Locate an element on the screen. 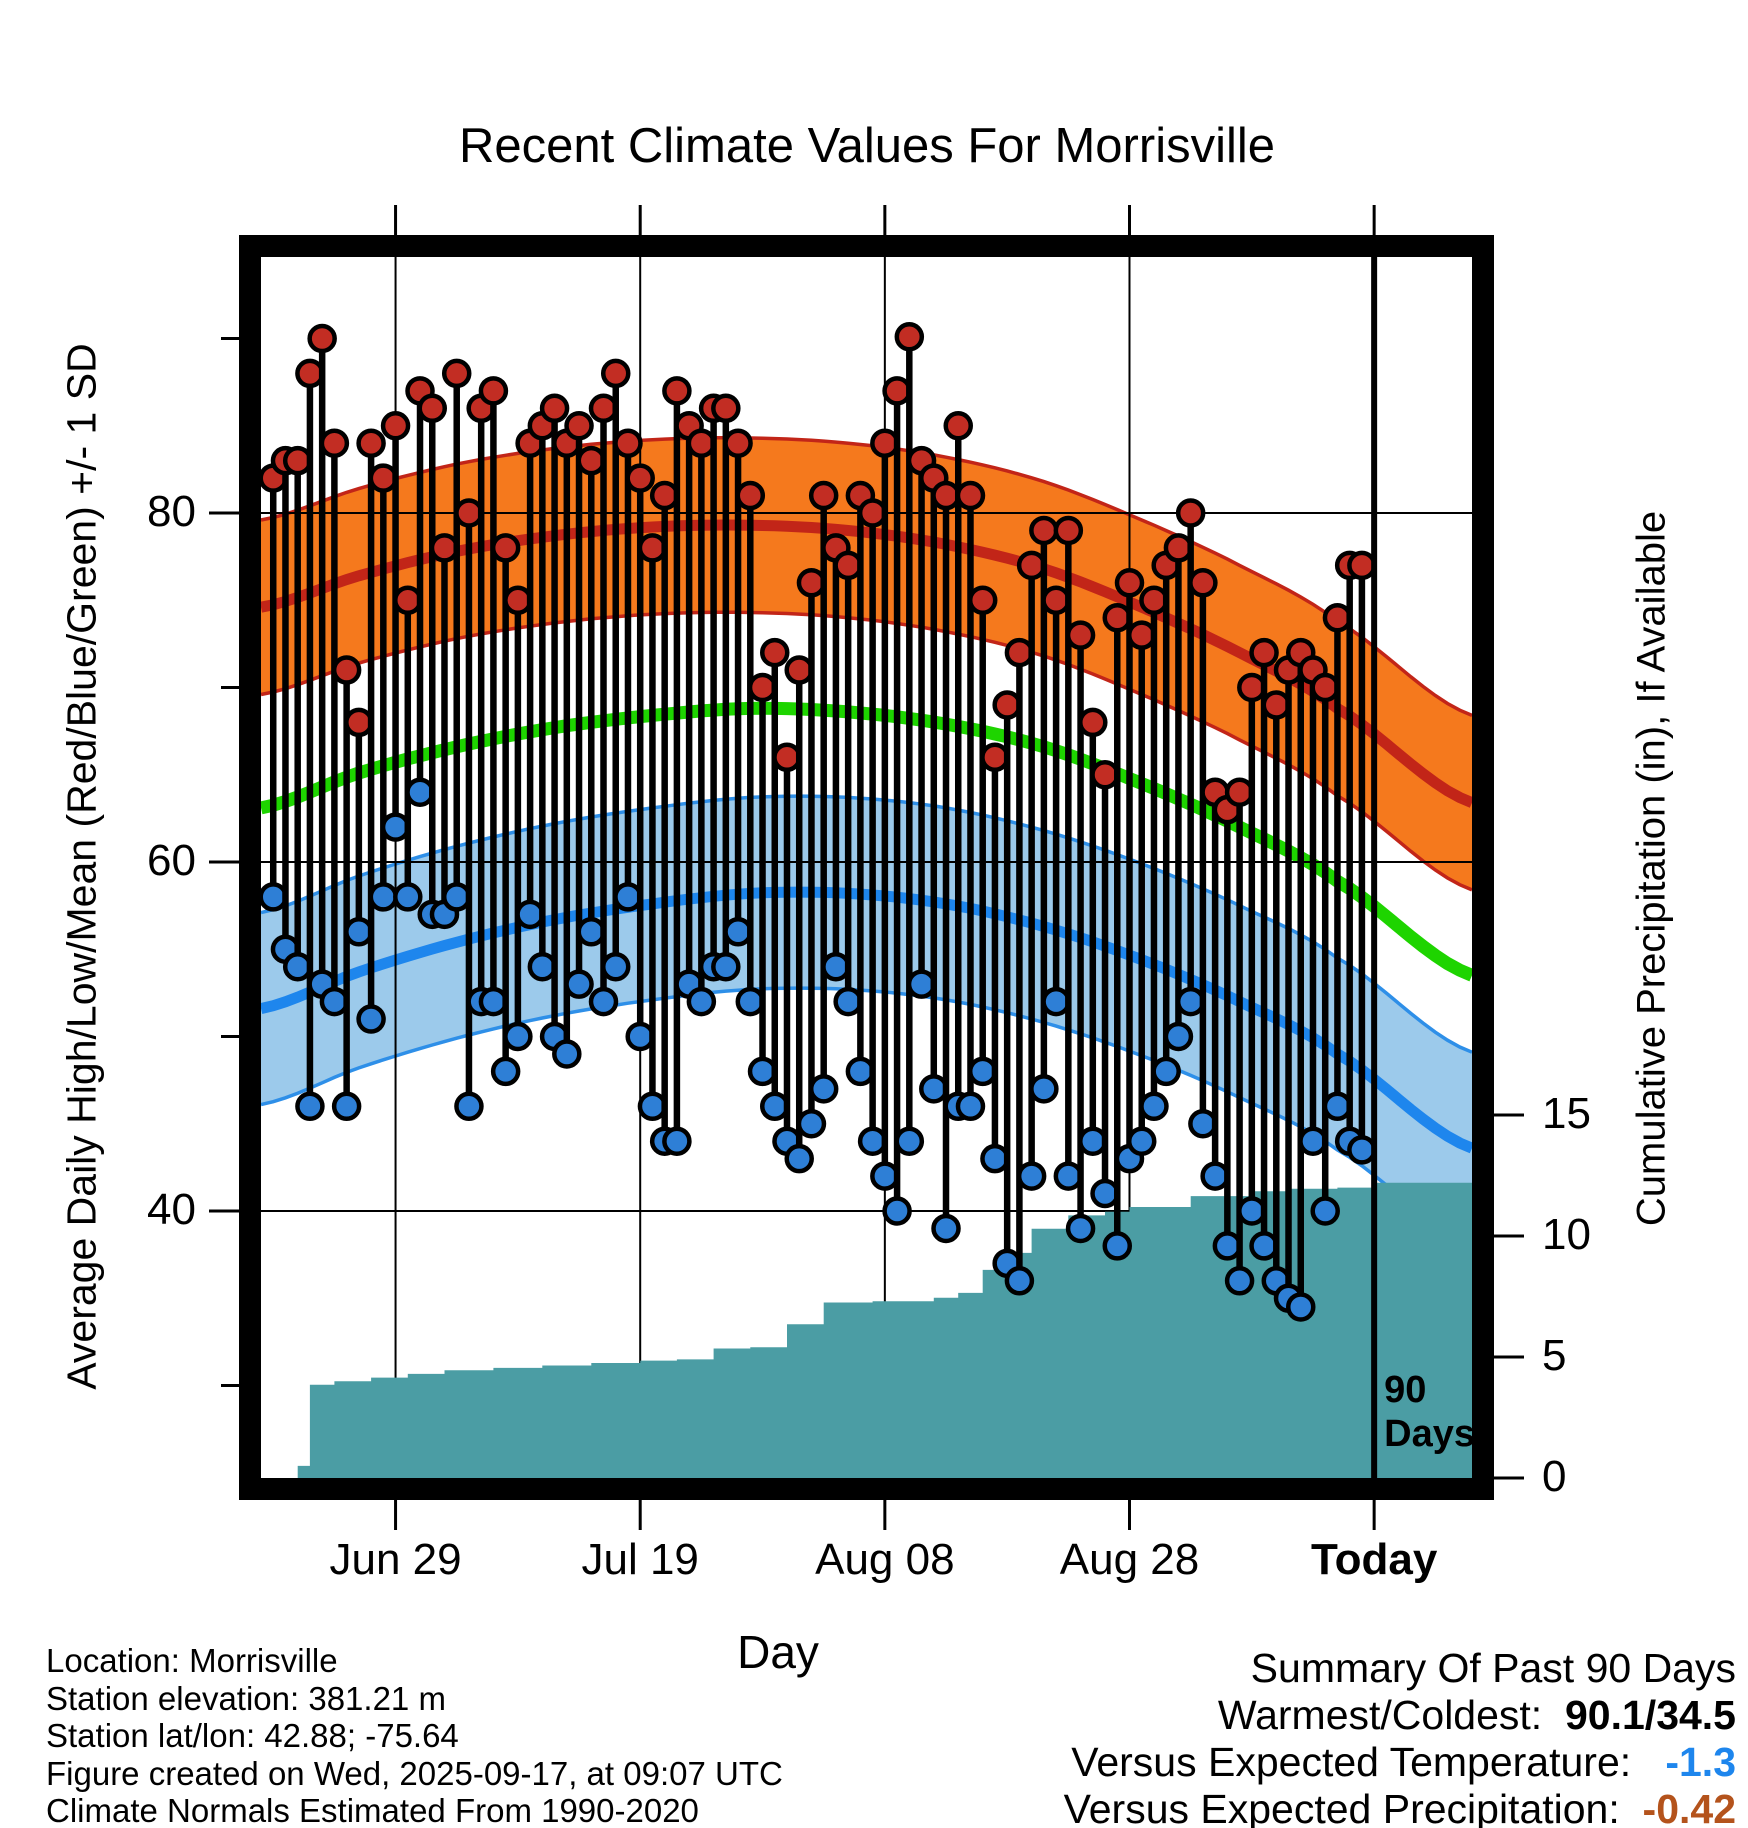 The height and width of the screenshot is (1828, 1748). x-tick-label-aug-08: Aug 08 is located at coordinates (885, 1559).